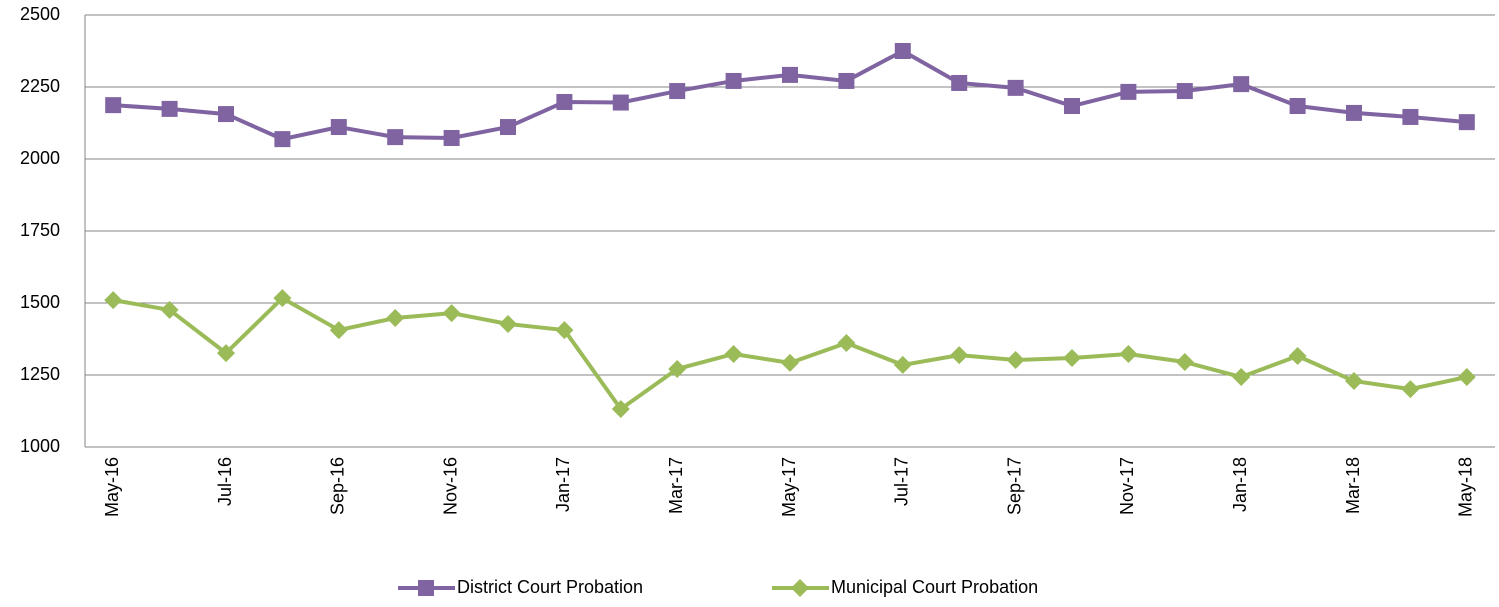  Describe the element at coordinates (40, 14) in the screenshot. I see `y-tick-label: 2500` at that location.